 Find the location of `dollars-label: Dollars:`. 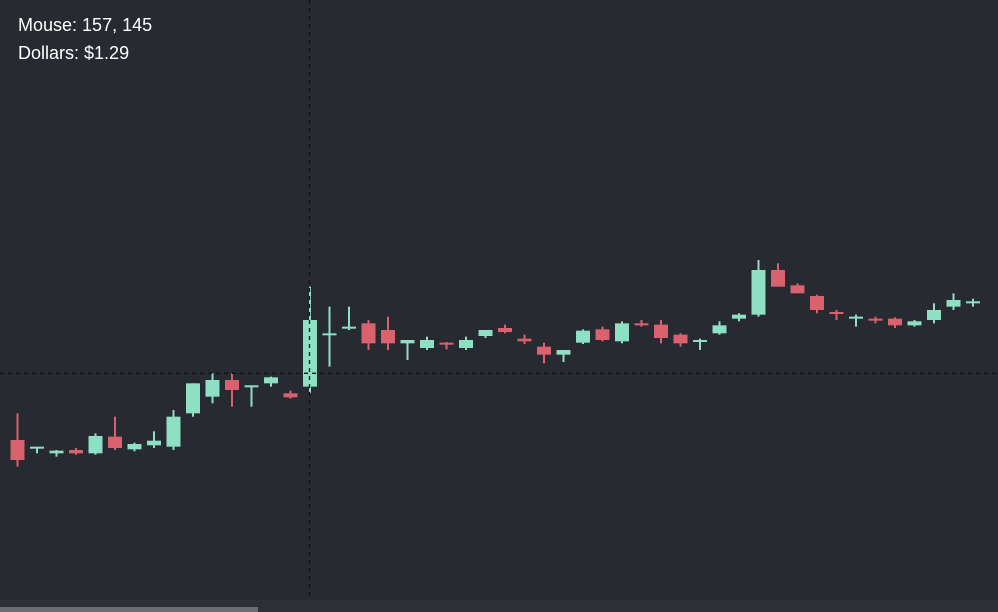

dollars-label: Dollars: is located at coordinates (49, 53).